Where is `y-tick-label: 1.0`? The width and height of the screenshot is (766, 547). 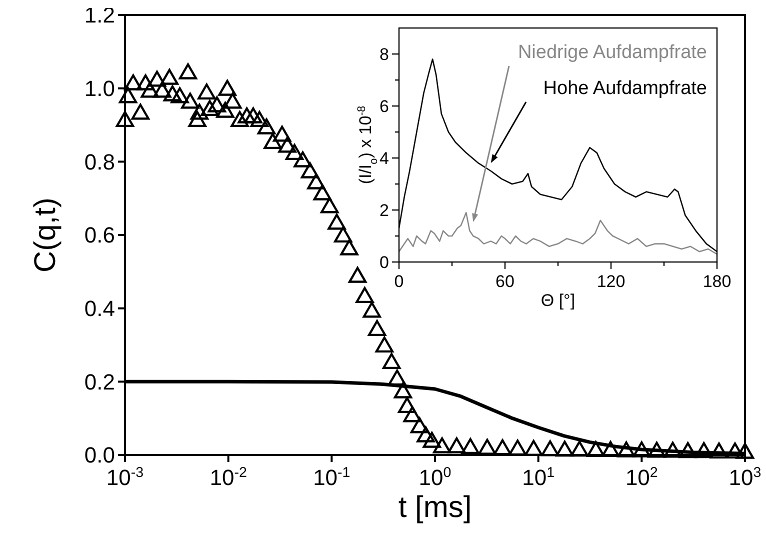
y-tick-label: 1.0 is located at coordinates (99, 89).